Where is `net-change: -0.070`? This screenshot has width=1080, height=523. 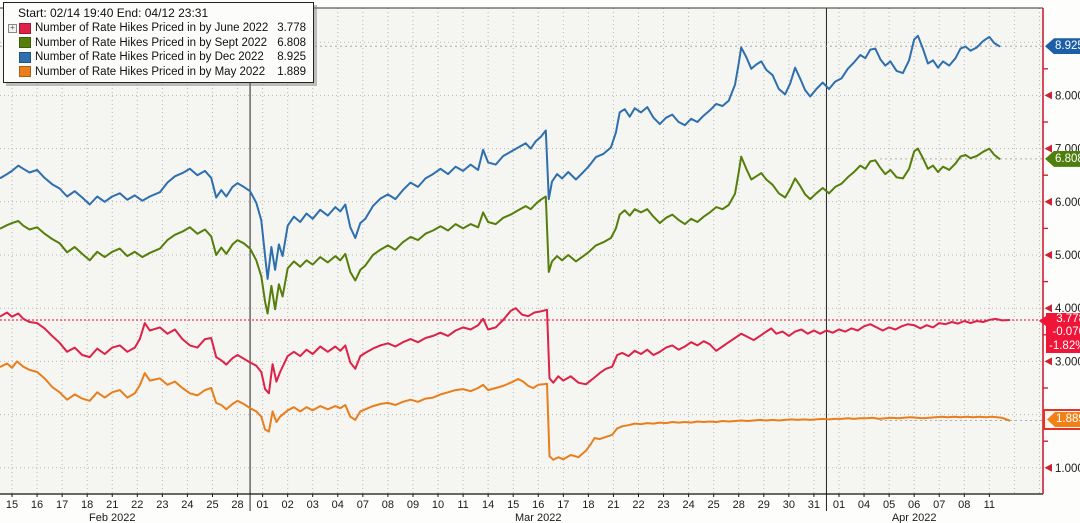
net-change: -0.070 is located at coordinates (1066, 332).